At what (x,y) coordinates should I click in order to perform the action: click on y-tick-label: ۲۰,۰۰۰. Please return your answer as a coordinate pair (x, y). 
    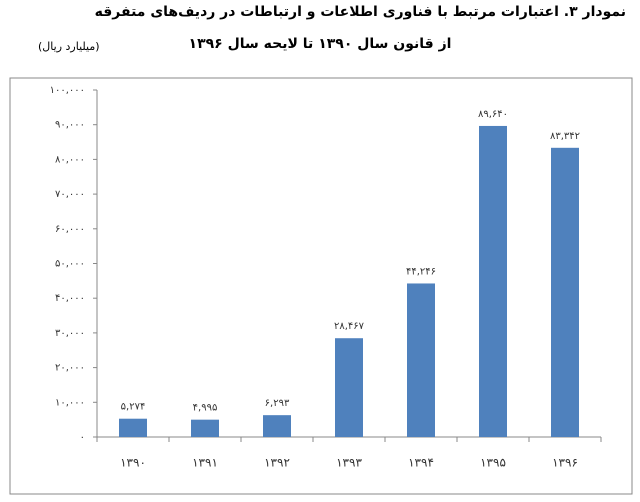
    Looking at the image, I should click on (70, 368).